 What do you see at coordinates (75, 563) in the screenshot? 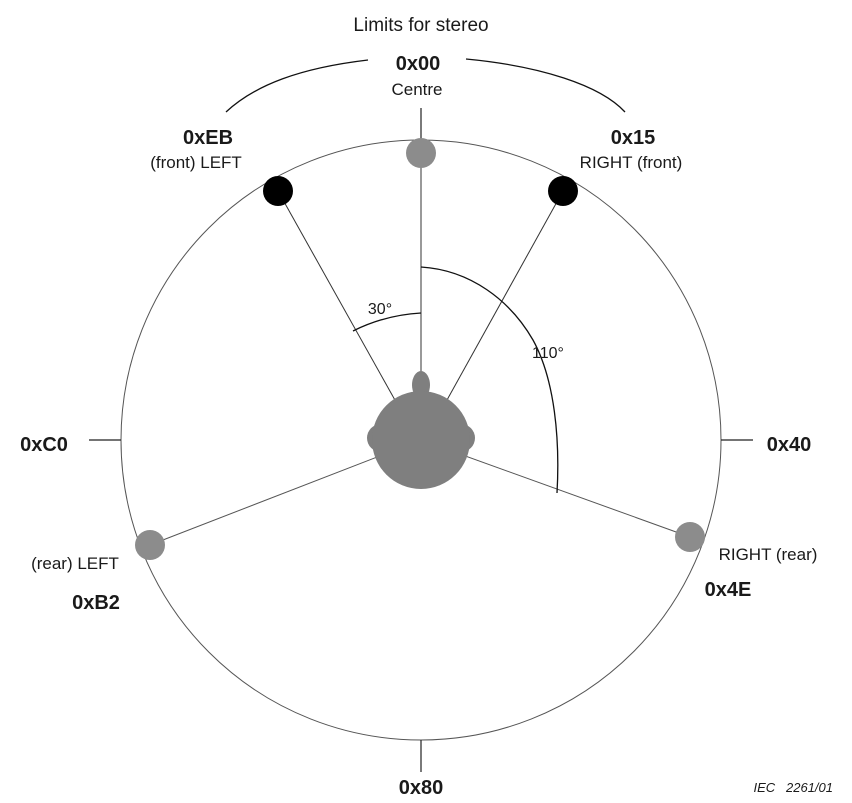
I see `label-rear-left: (rear) LEFT` at bounding box center [75, 563].